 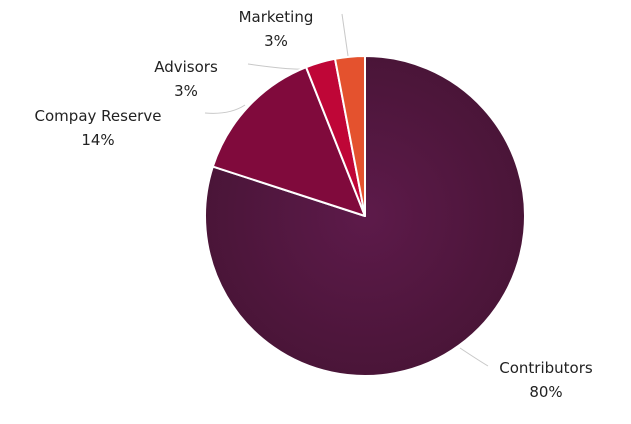 What do you see at coordinates (350, 135) in the screenshot?
I see `pie-slice-marketing` at bounding box center [350, 135].